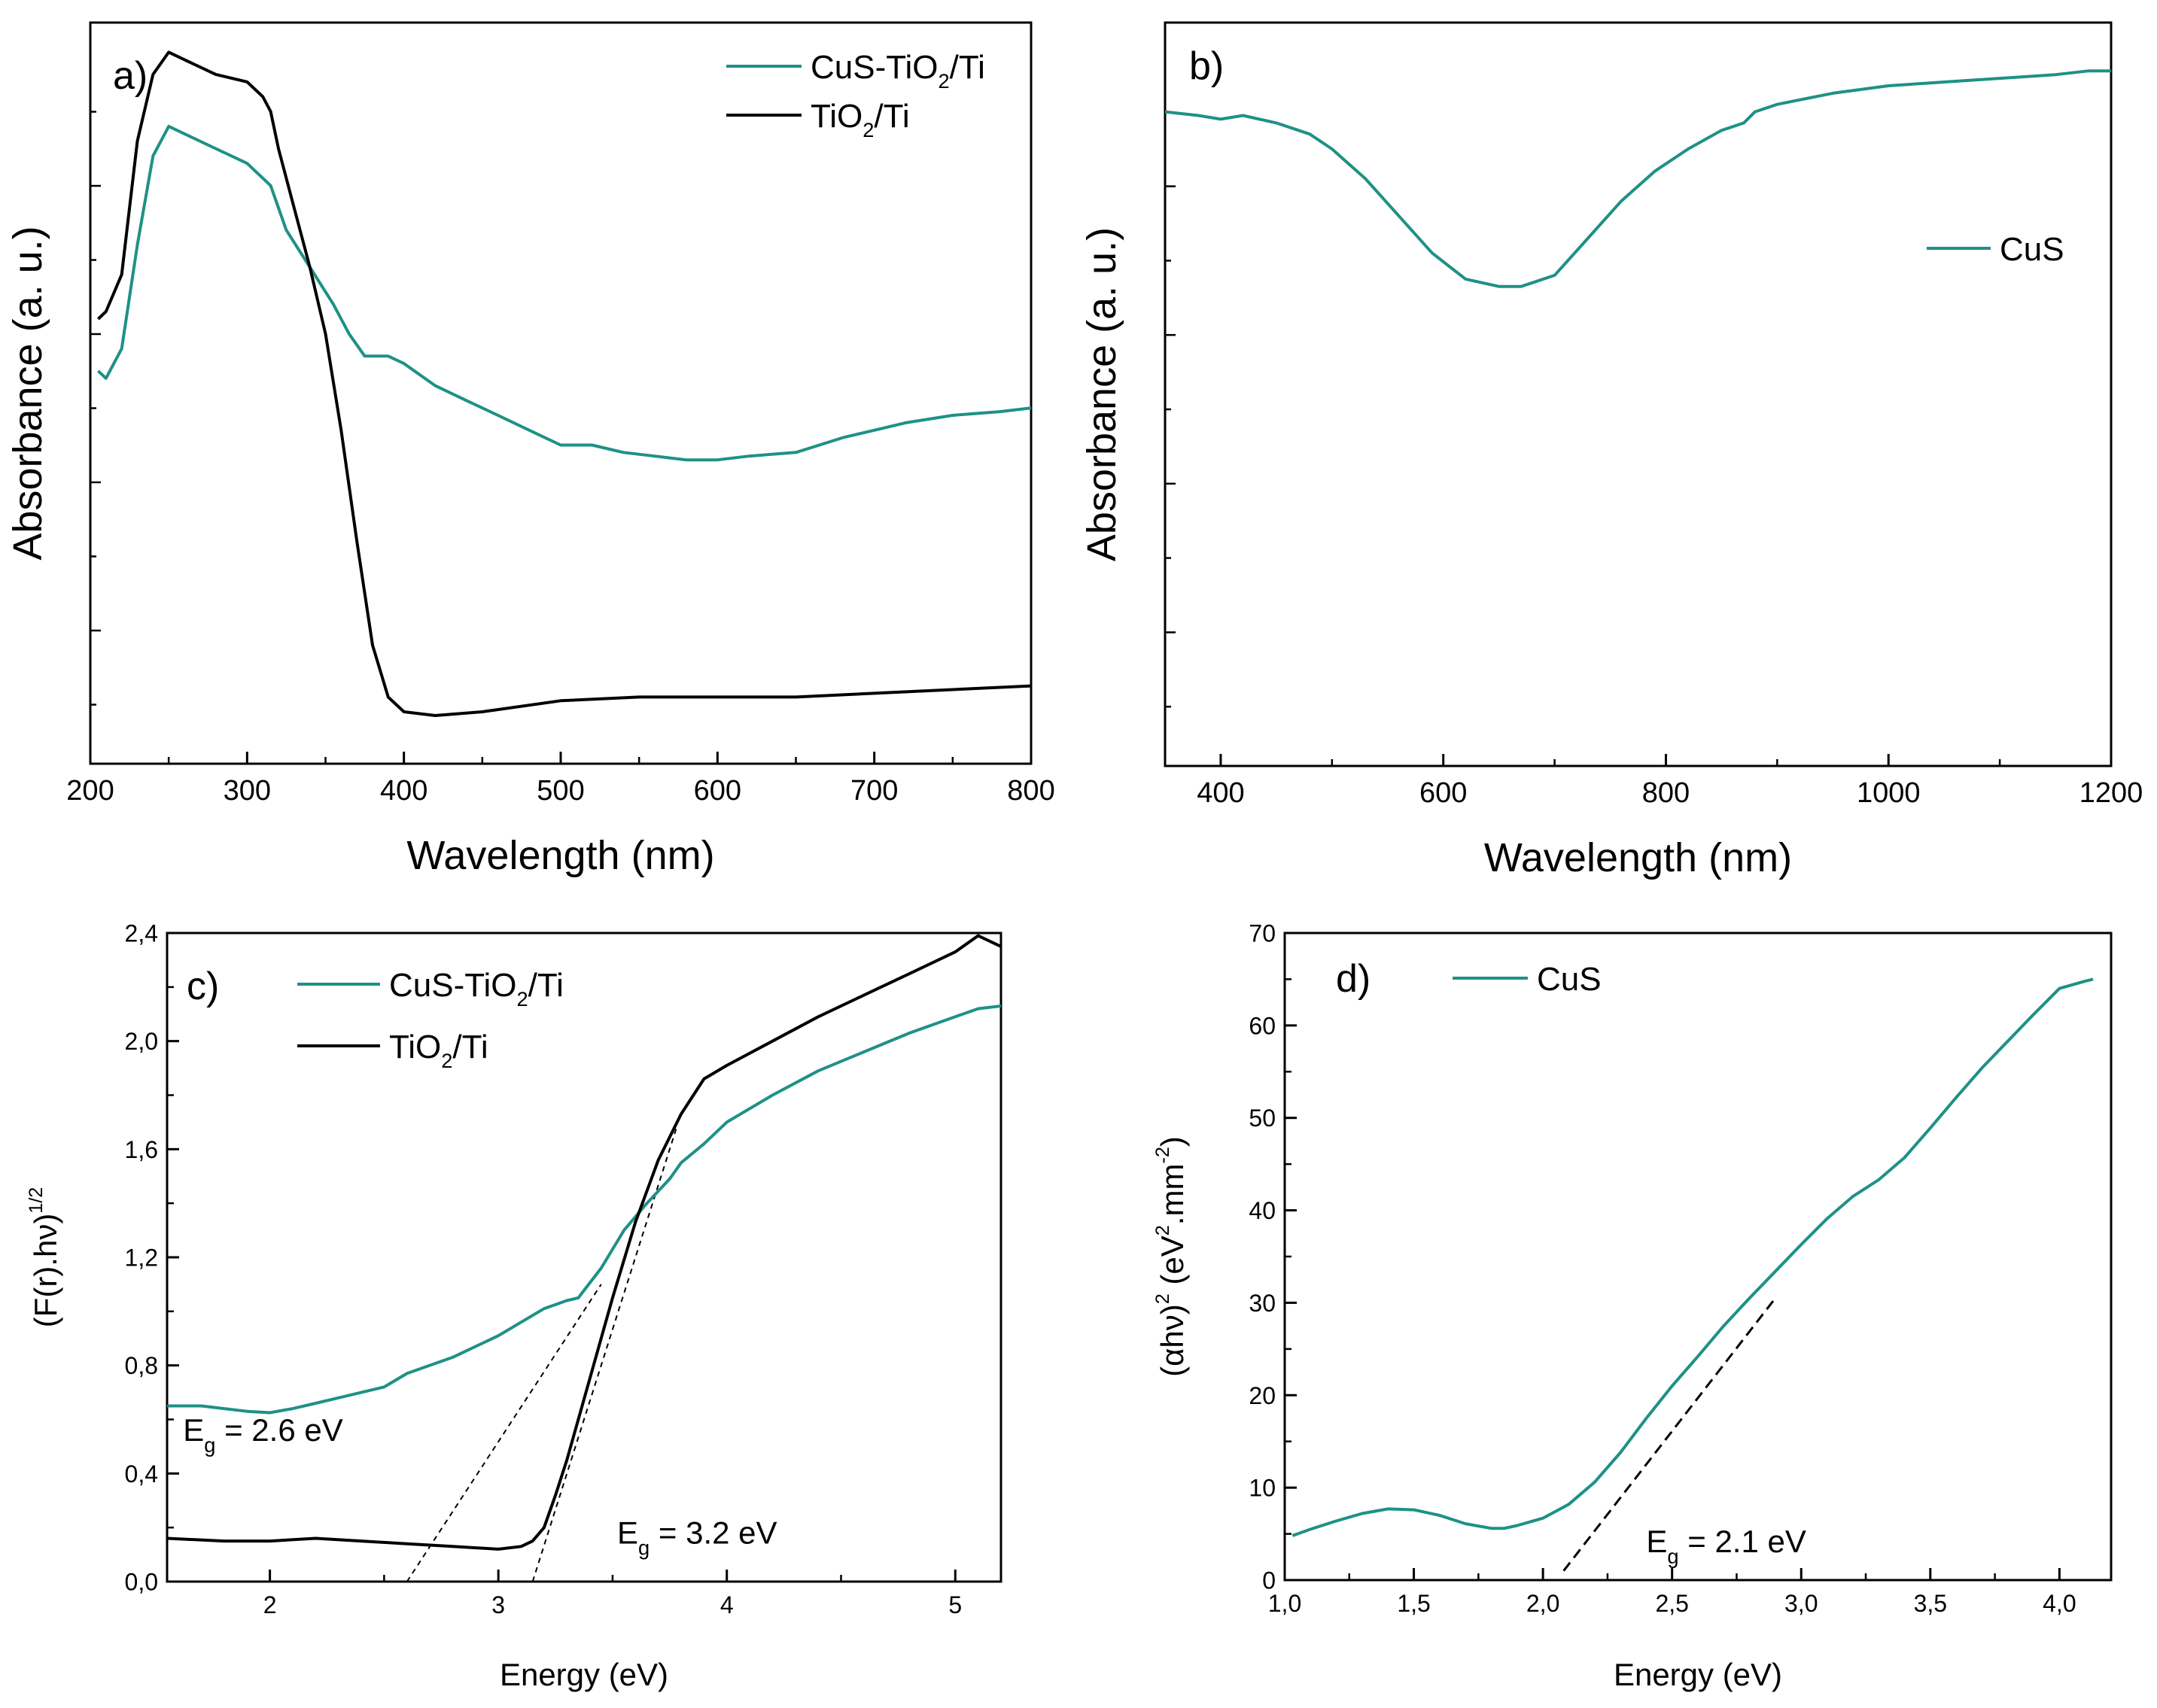 The height and width of the screenshot is (1708, 2157). I want to click on x-tick-label: 2,0, so click(1542, 1603).